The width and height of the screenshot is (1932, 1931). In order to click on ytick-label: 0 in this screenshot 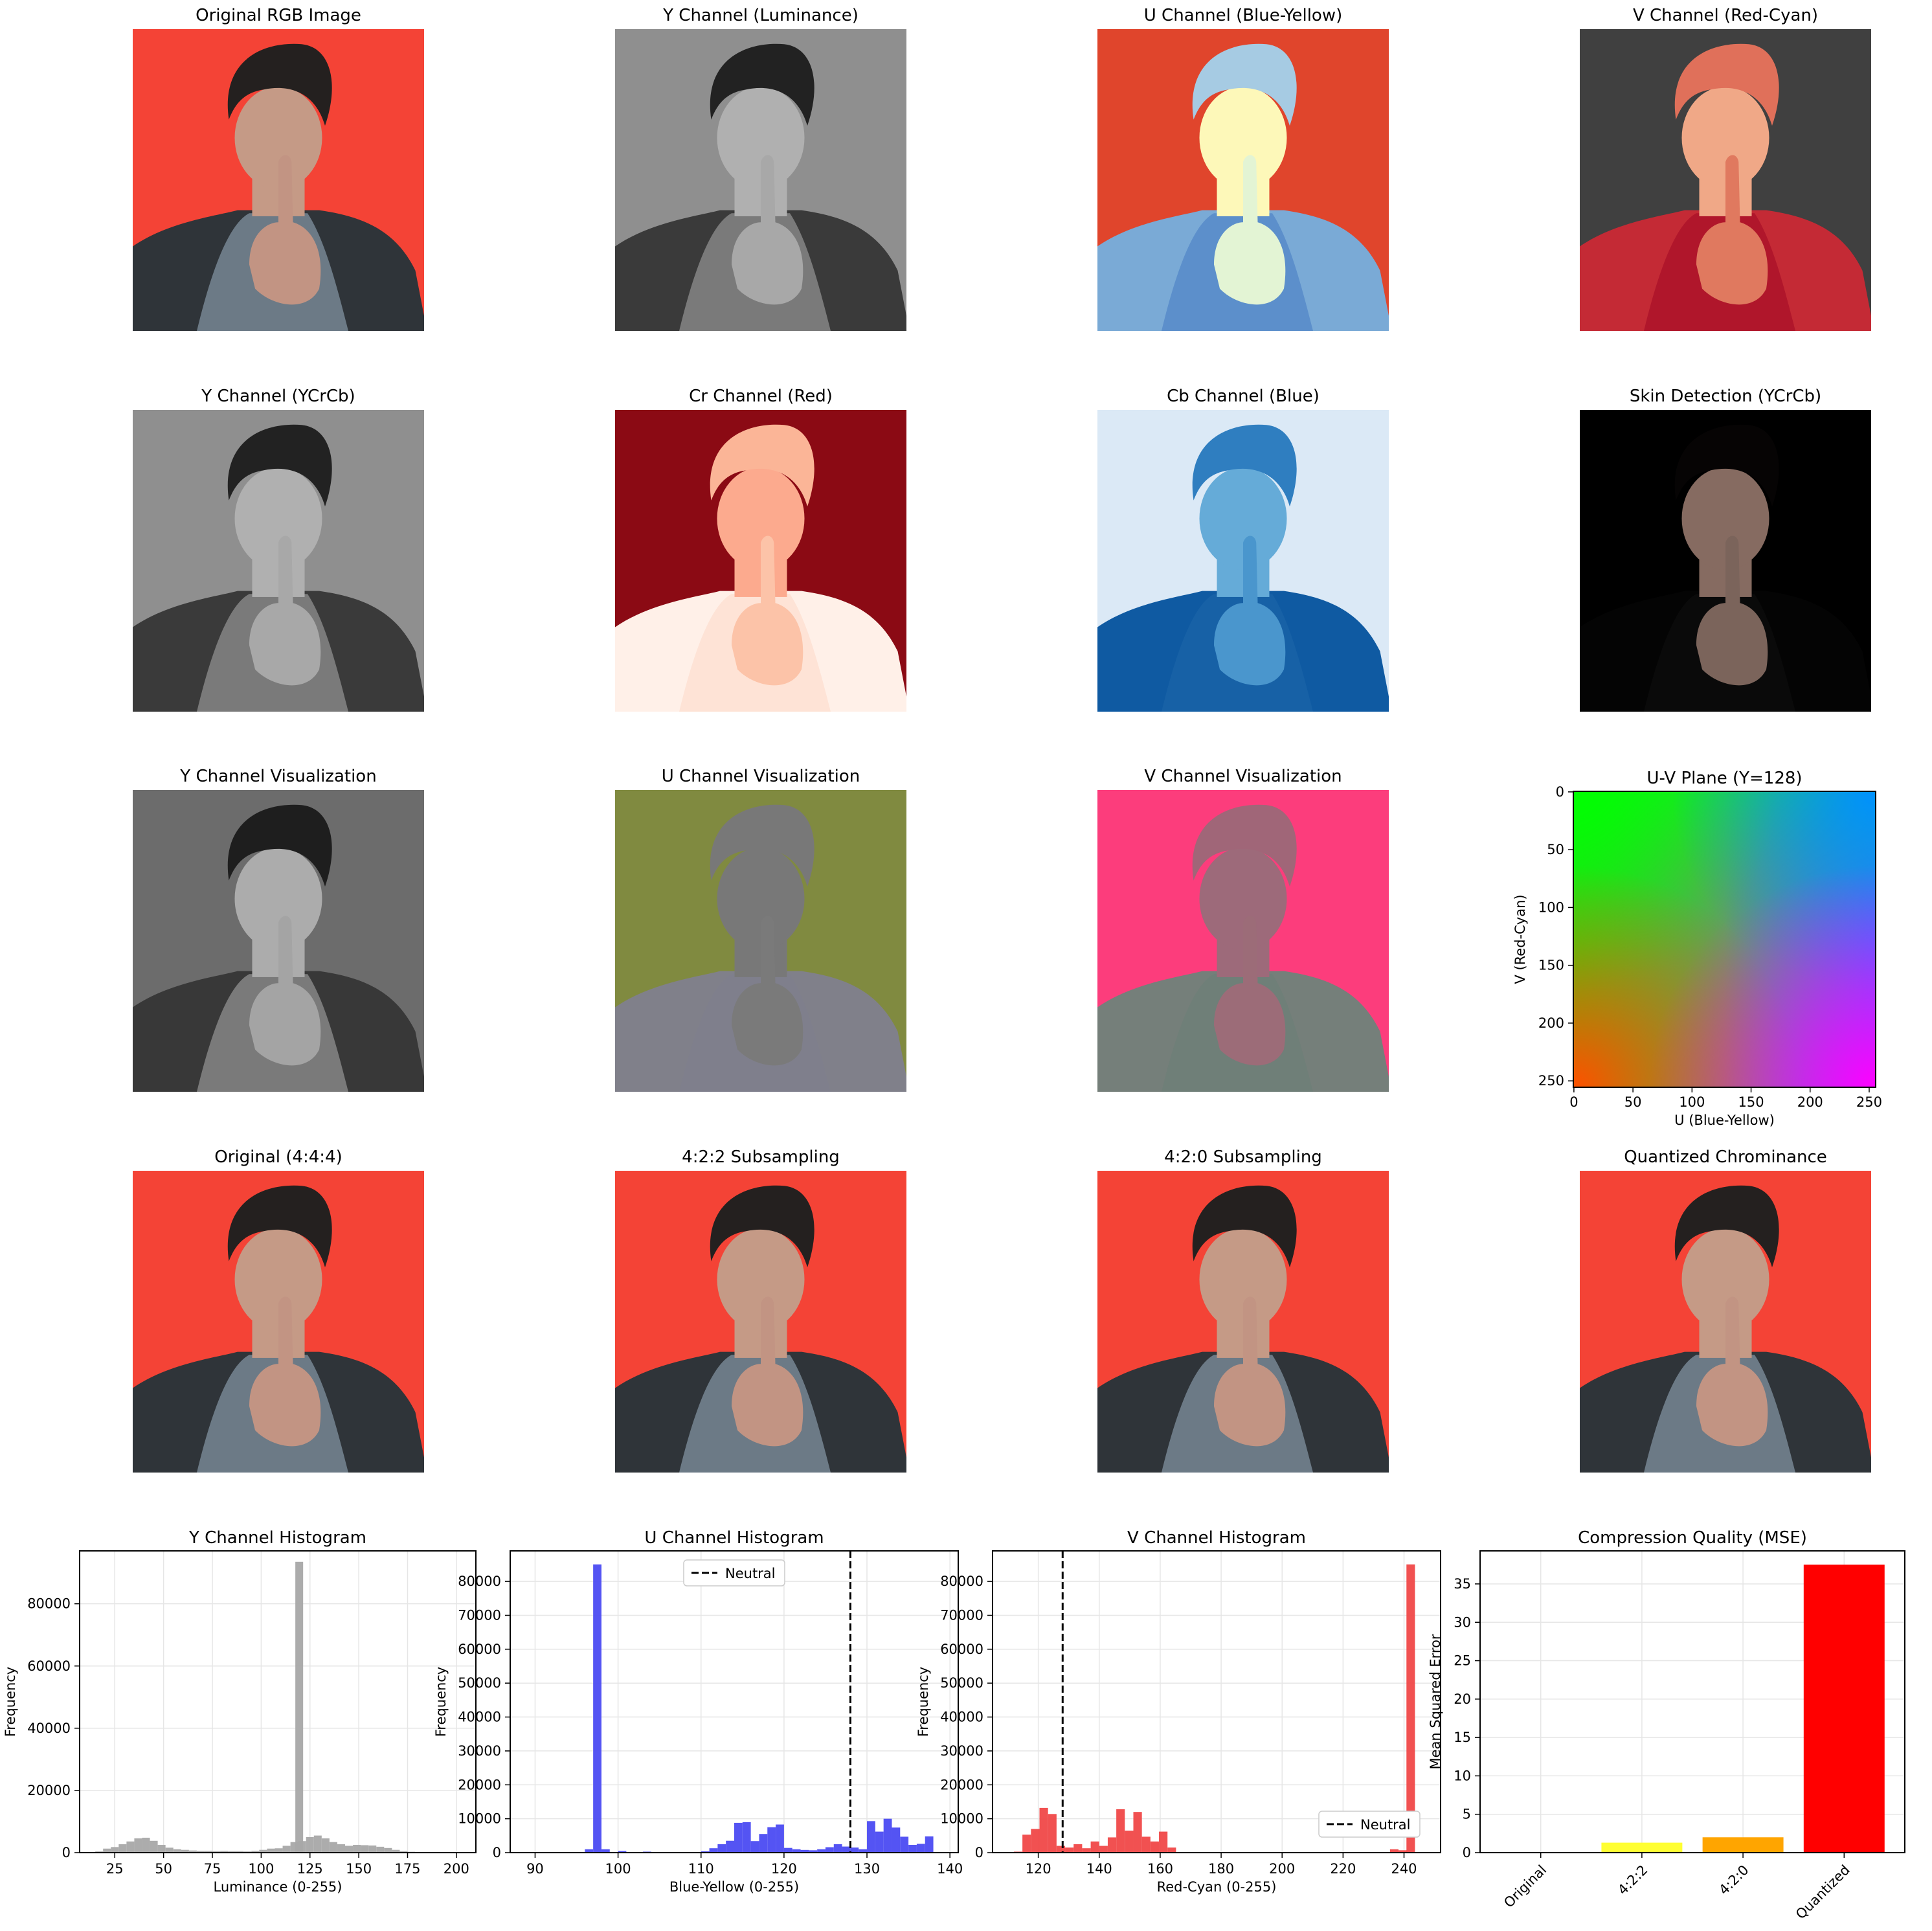, I will do `click(66, 1852)`.